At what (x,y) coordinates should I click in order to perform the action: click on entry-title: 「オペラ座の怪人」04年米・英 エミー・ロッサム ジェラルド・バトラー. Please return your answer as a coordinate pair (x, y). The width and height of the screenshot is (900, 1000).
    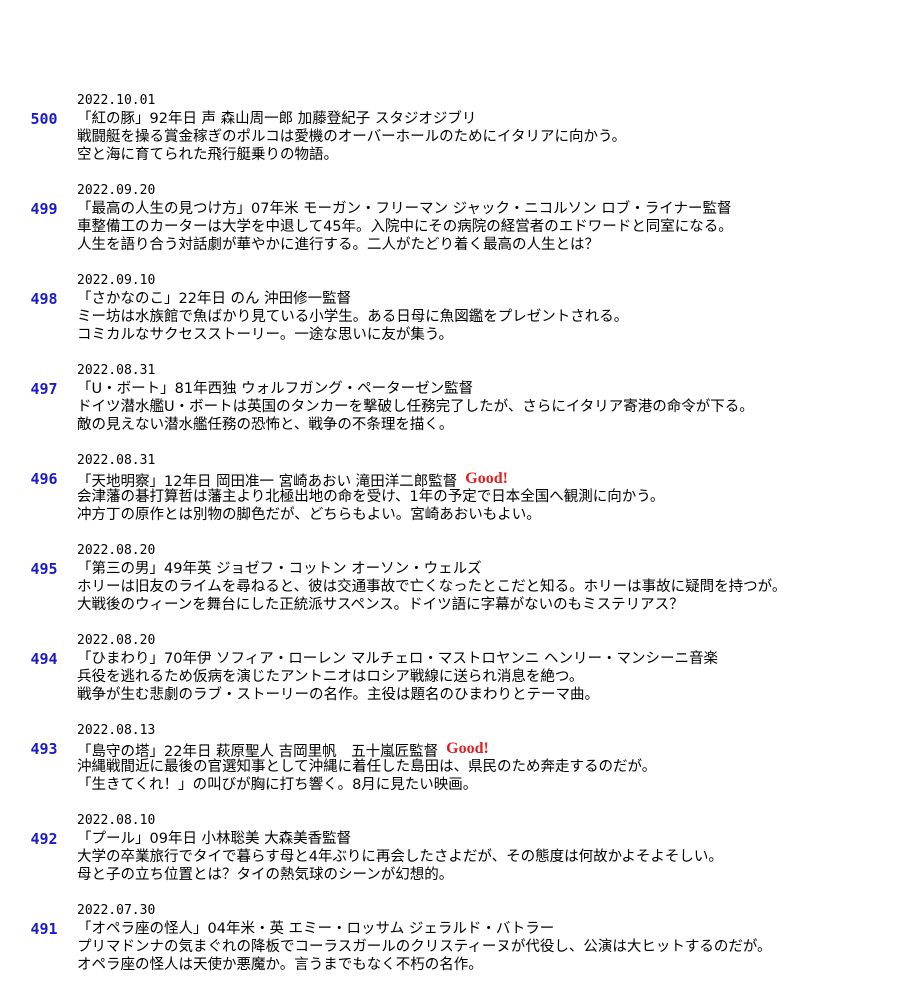
    Looking at the image, I should click on (315, 929).